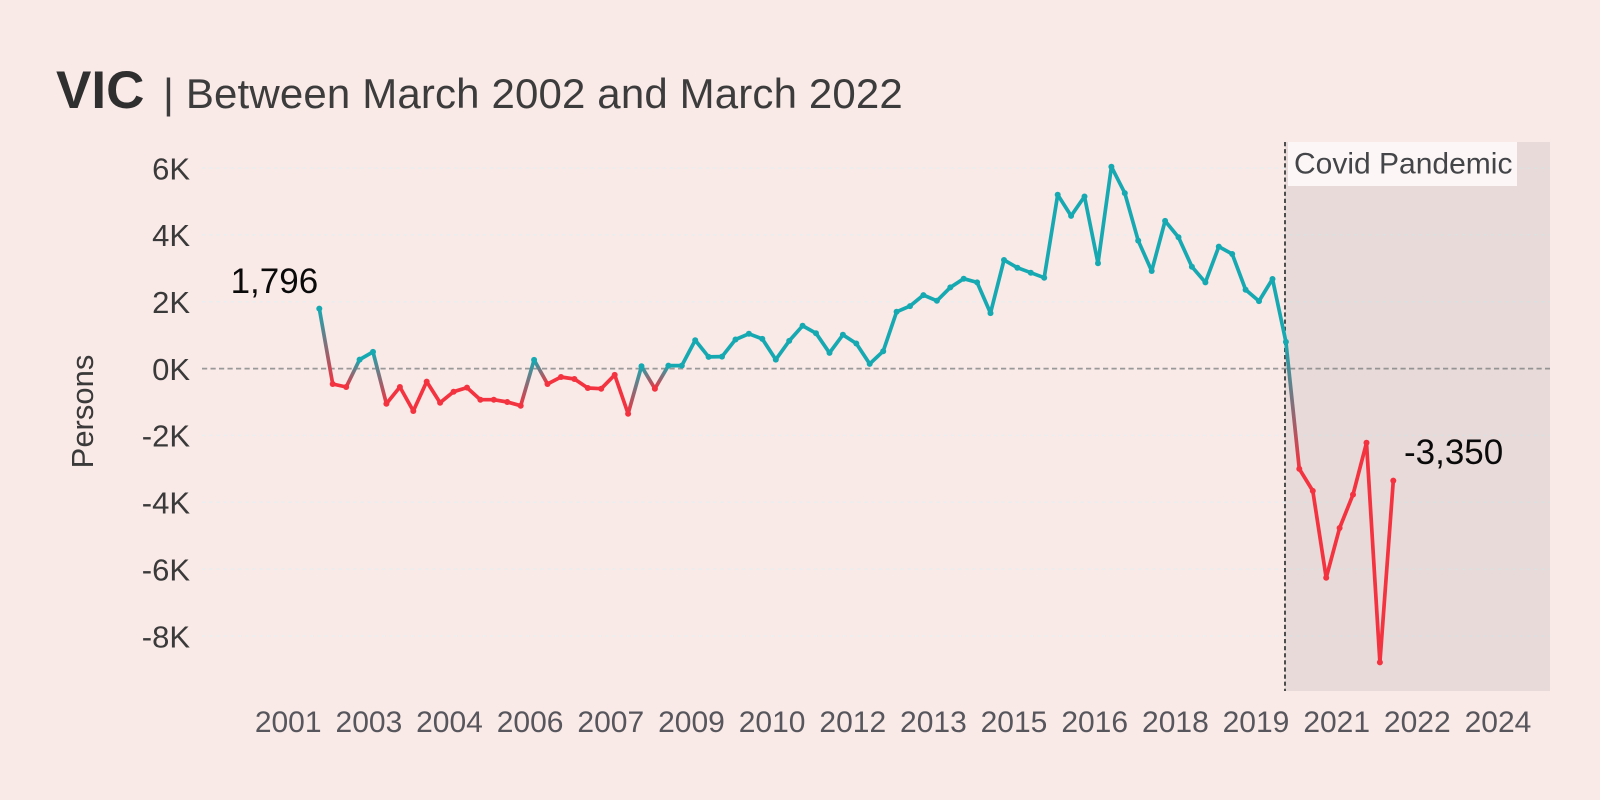 The image size is (1600, 800). I want to click on svg-text: -4K, so click(166, 503).